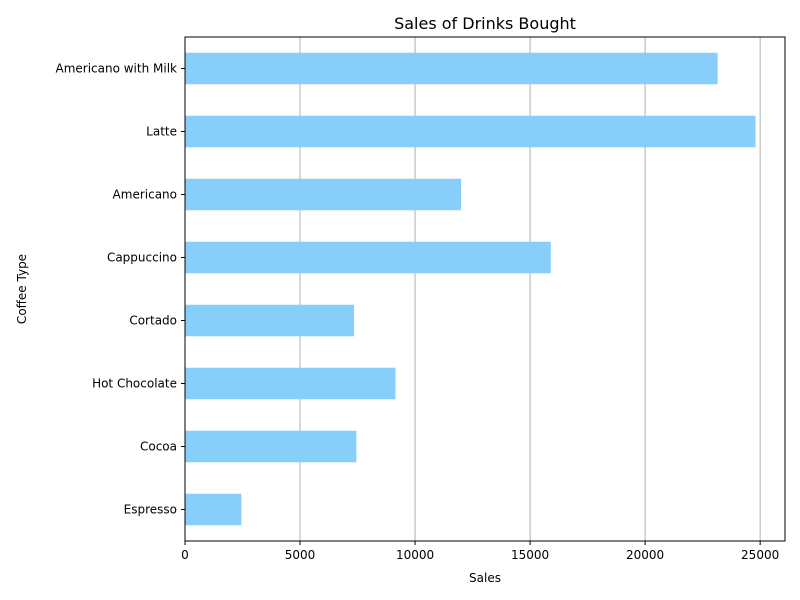 The width and height of the screenshot is (800, 600). Describe the element at coordinates (116, 69) in the screenshot. I see `y-tick-label: Americano with Milk` at that location.